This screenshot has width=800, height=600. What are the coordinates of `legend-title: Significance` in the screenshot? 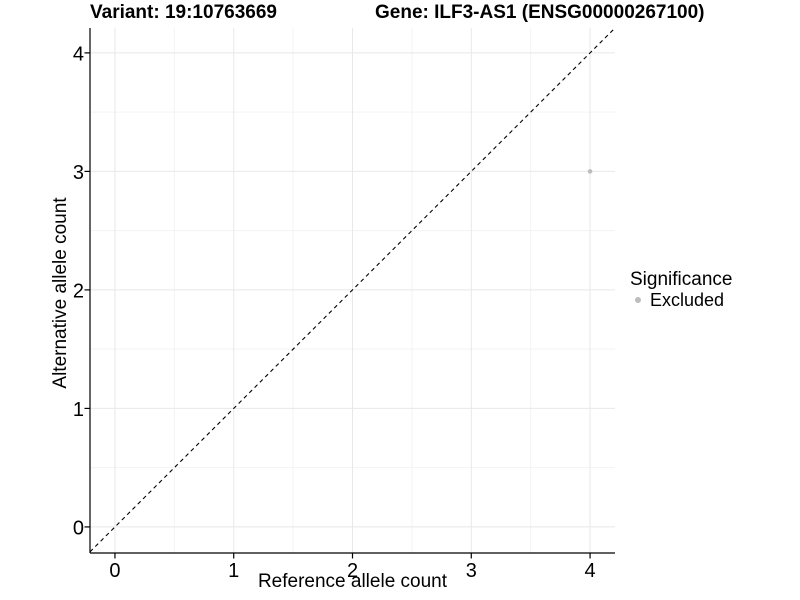 It's located at (681, 279).